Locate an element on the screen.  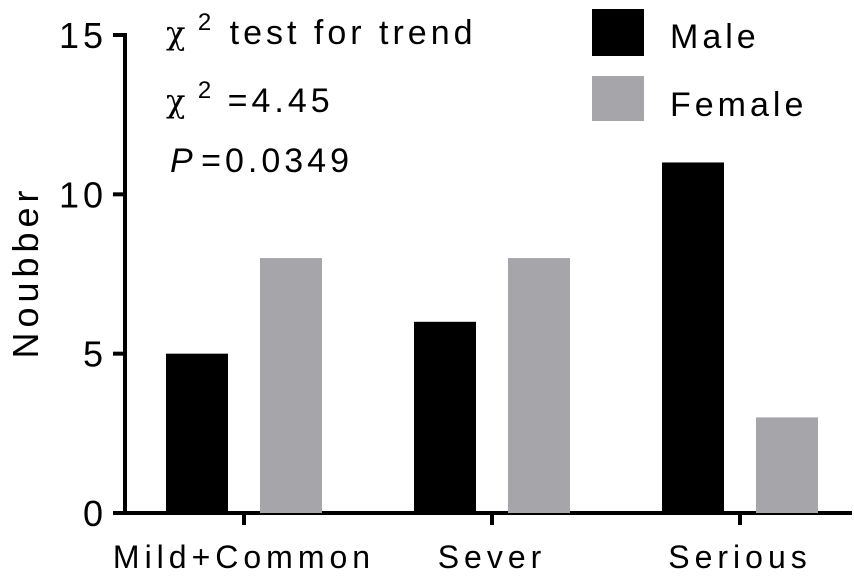
category-label: Mild+Common is located at coordinates (244, 557).